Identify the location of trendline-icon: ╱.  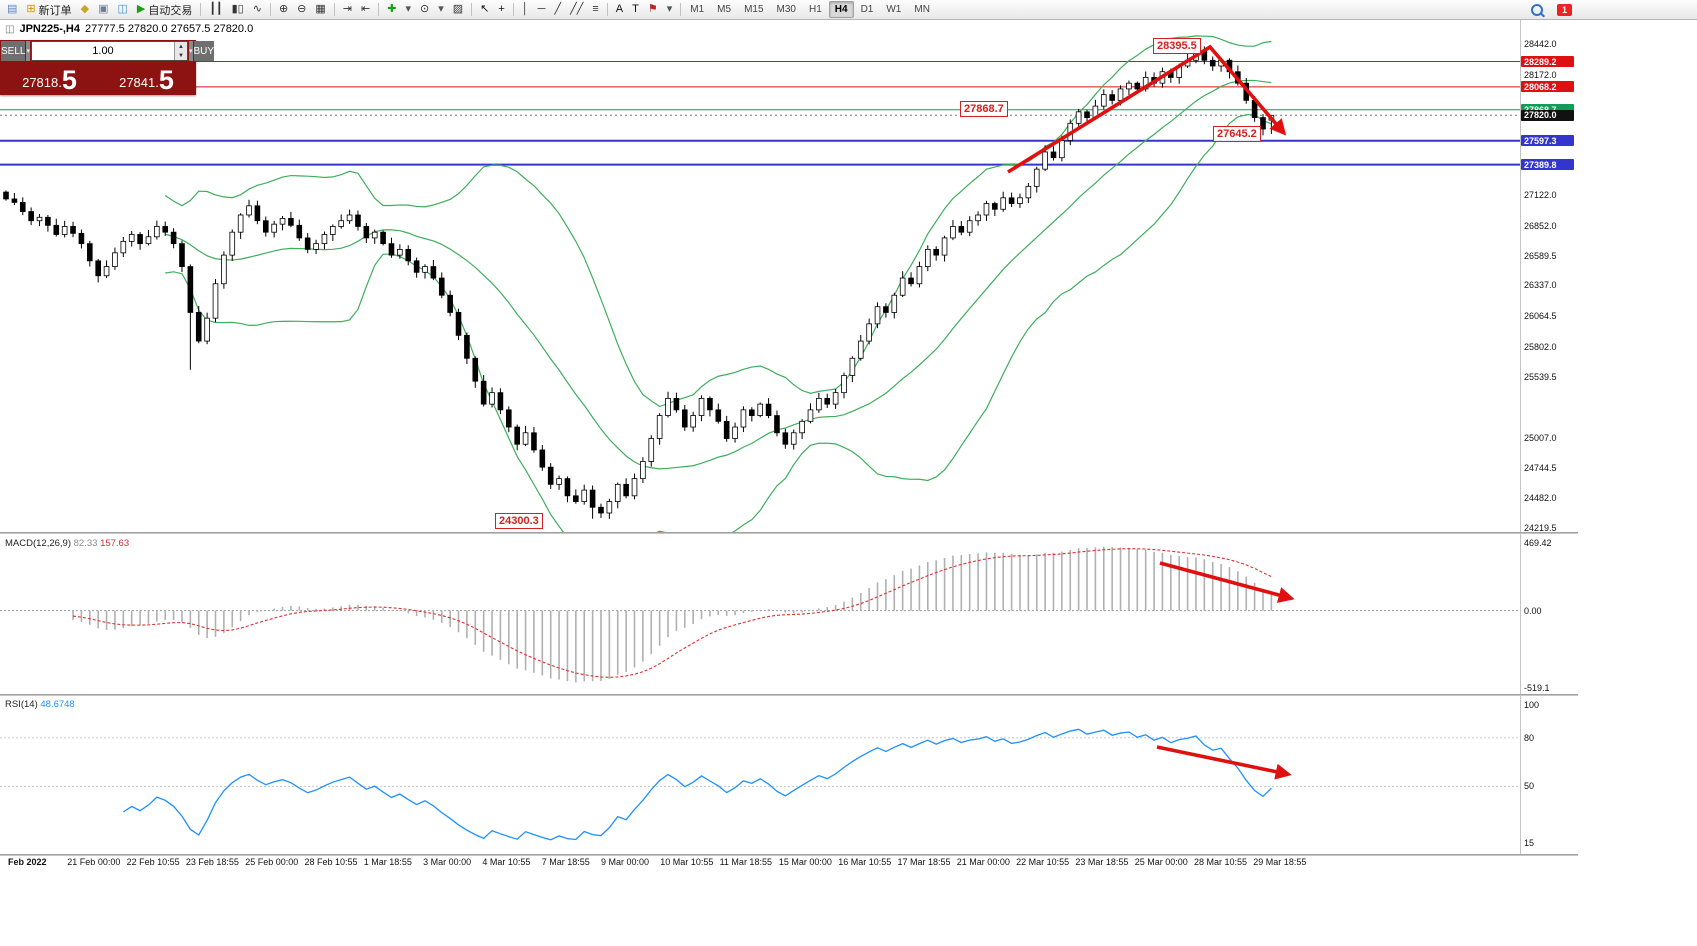
(557, 9).